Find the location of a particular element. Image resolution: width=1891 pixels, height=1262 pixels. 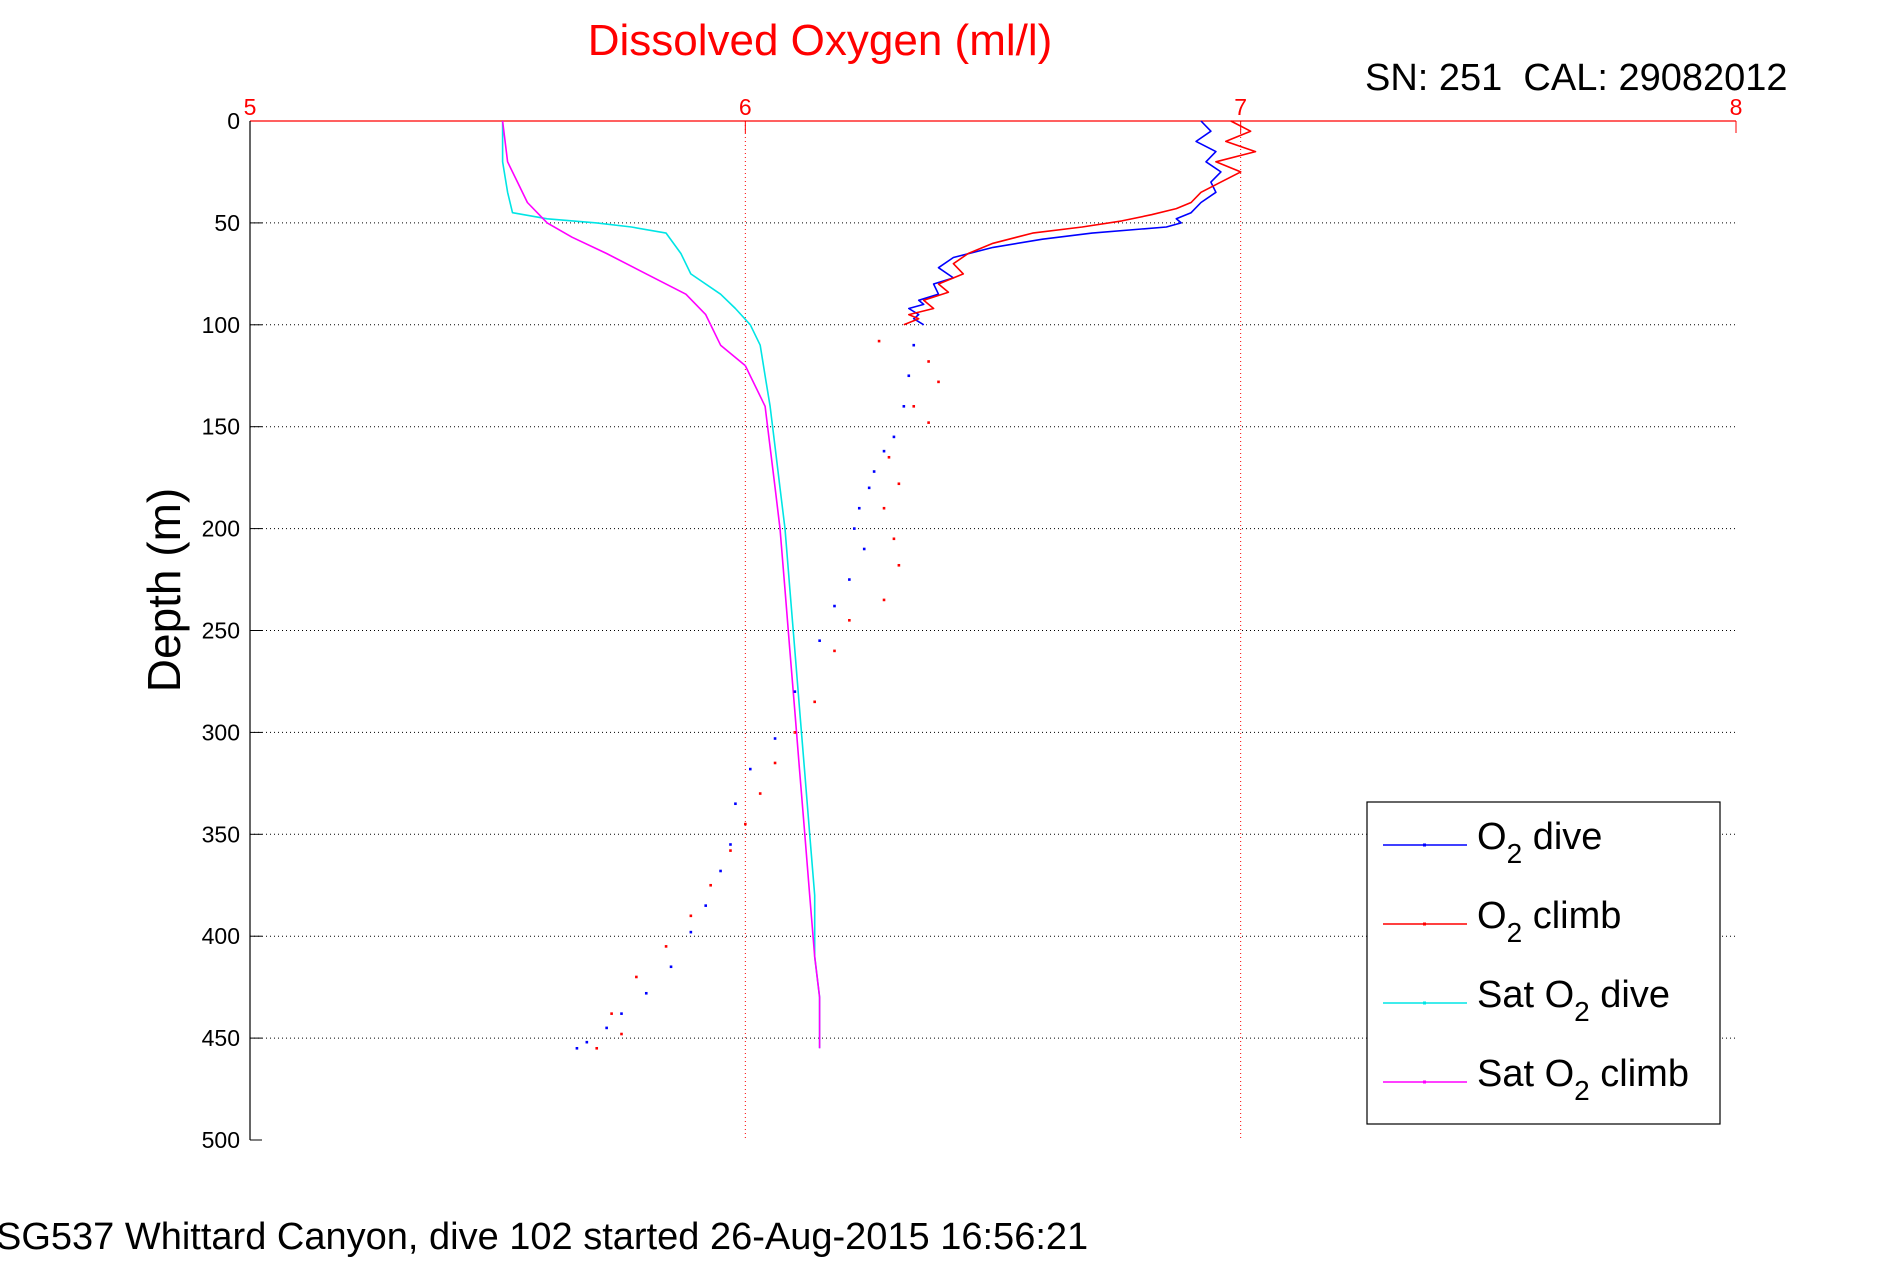

y-tick-label: 200 is located at coordinates (221, 529).